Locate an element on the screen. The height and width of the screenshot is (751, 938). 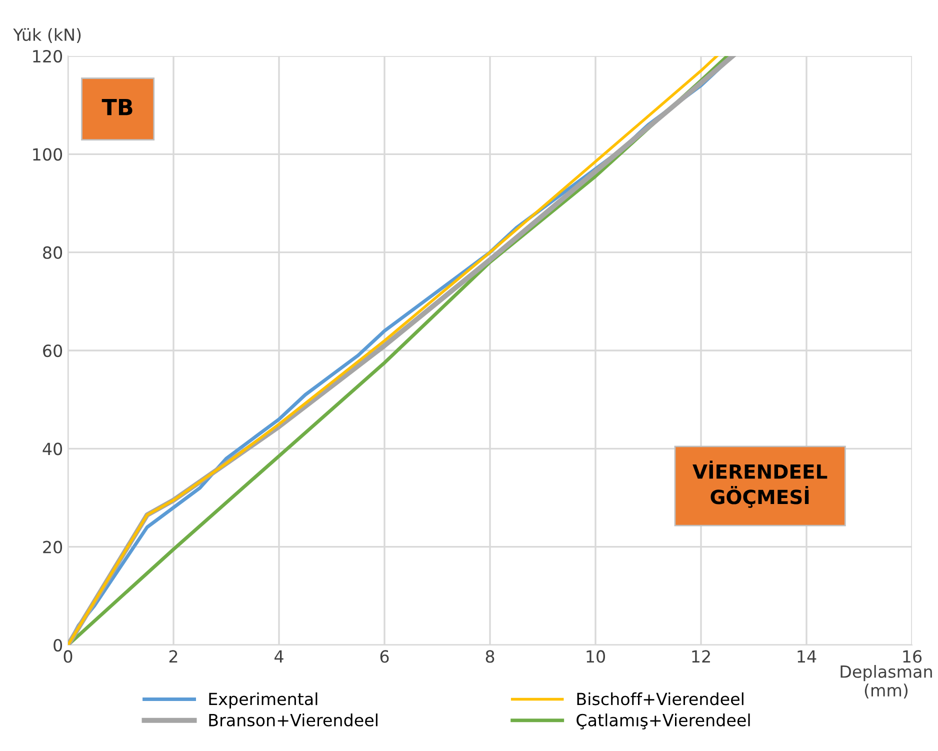
y-tick-label: 100 is located at coordinates (47, 154).